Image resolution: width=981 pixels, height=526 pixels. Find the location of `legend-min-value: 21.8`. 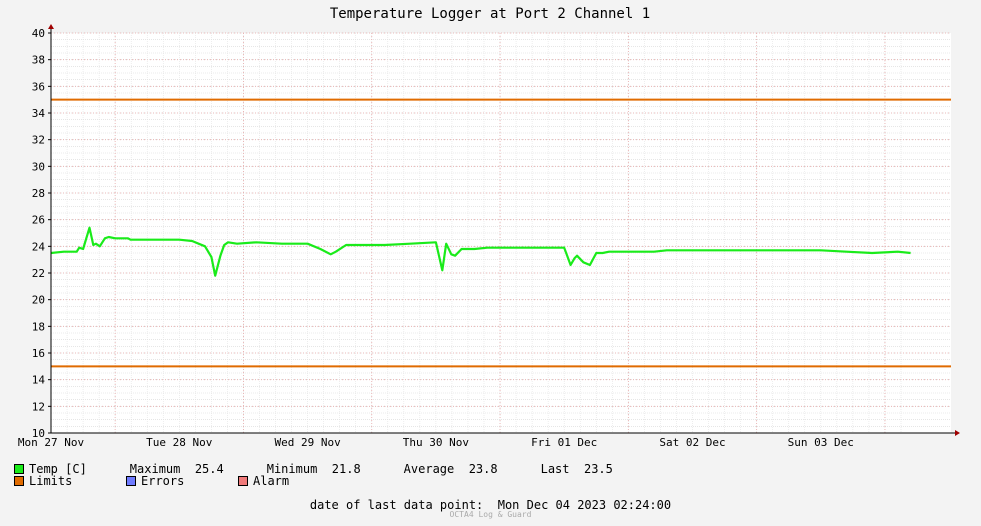

legend-min-value: 21.8 is located at coordinates (346, 469).